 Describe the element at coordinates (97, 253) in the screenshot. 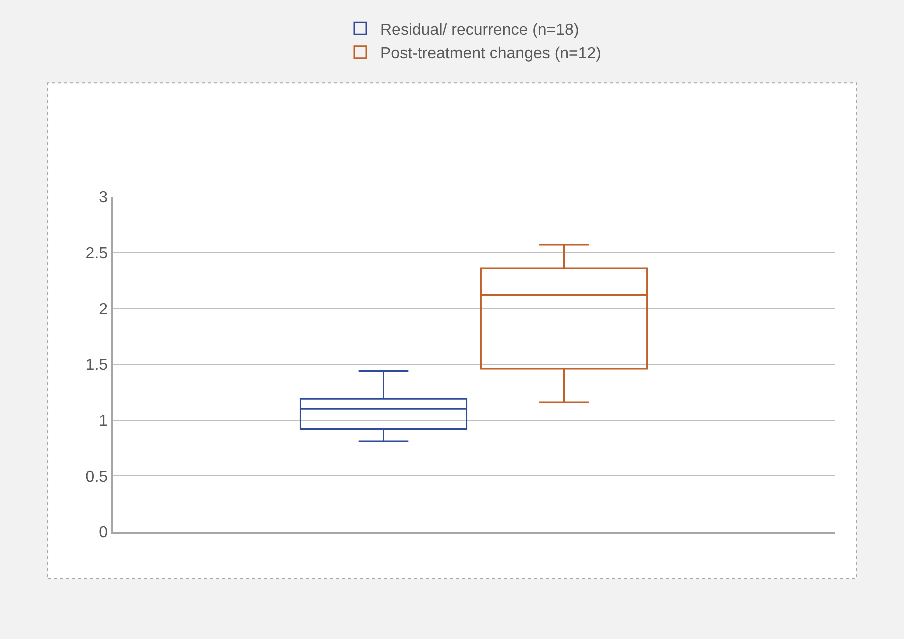

I see `y-tick-label: 2.5` at that location.